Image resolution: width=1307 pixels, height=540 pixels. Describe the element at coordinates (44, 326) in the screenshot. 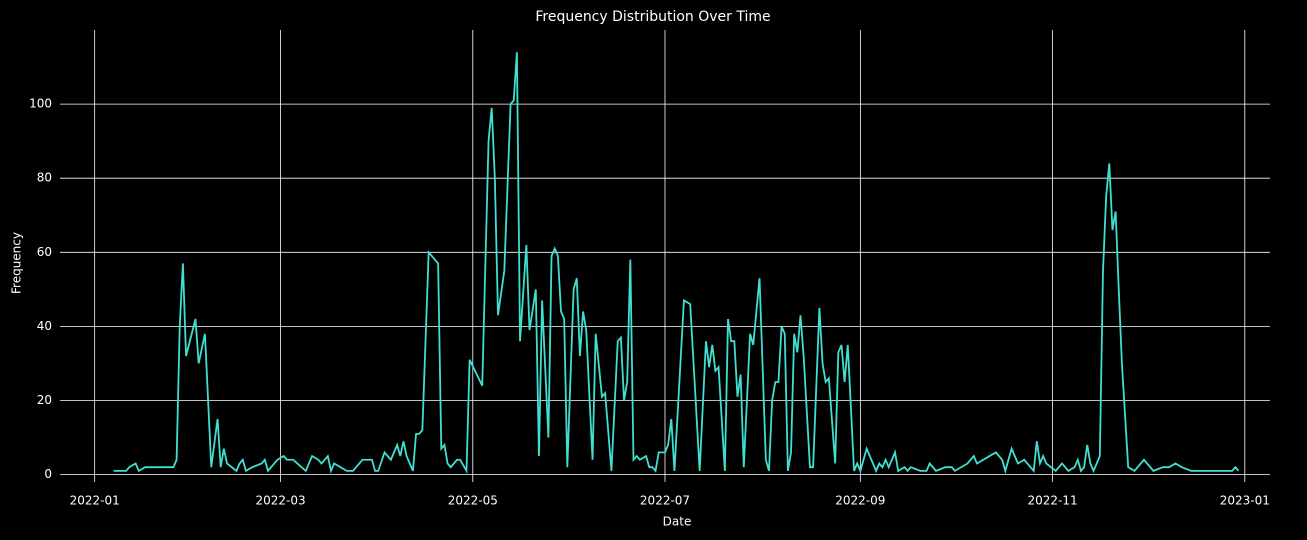

I see `y-tick-label: 40` at that location.